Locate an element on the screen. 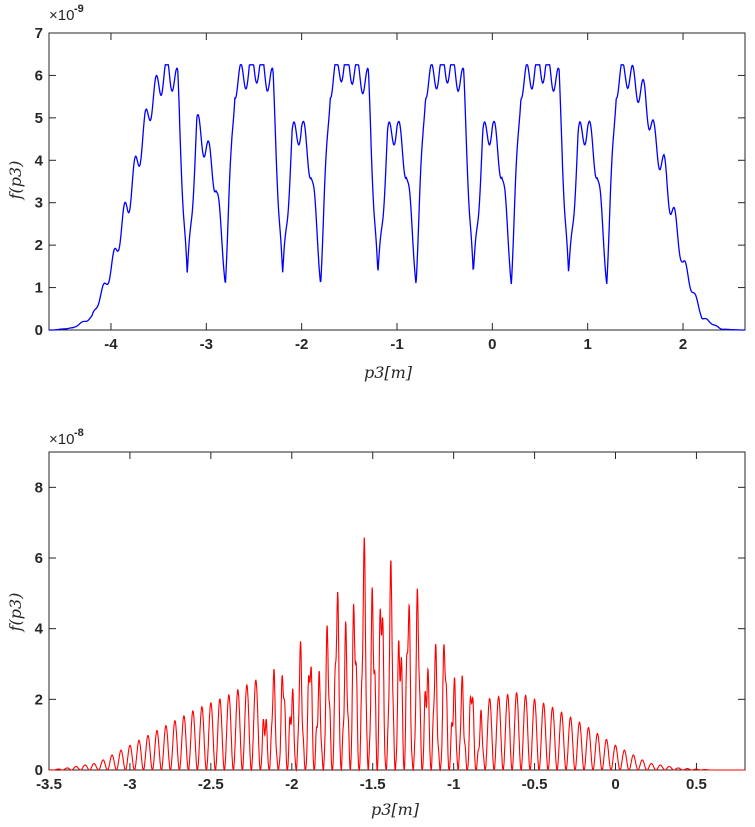 The image size is (755, 827). top-chart-x-tick-label: -2 is located at coordinates (301, 344).